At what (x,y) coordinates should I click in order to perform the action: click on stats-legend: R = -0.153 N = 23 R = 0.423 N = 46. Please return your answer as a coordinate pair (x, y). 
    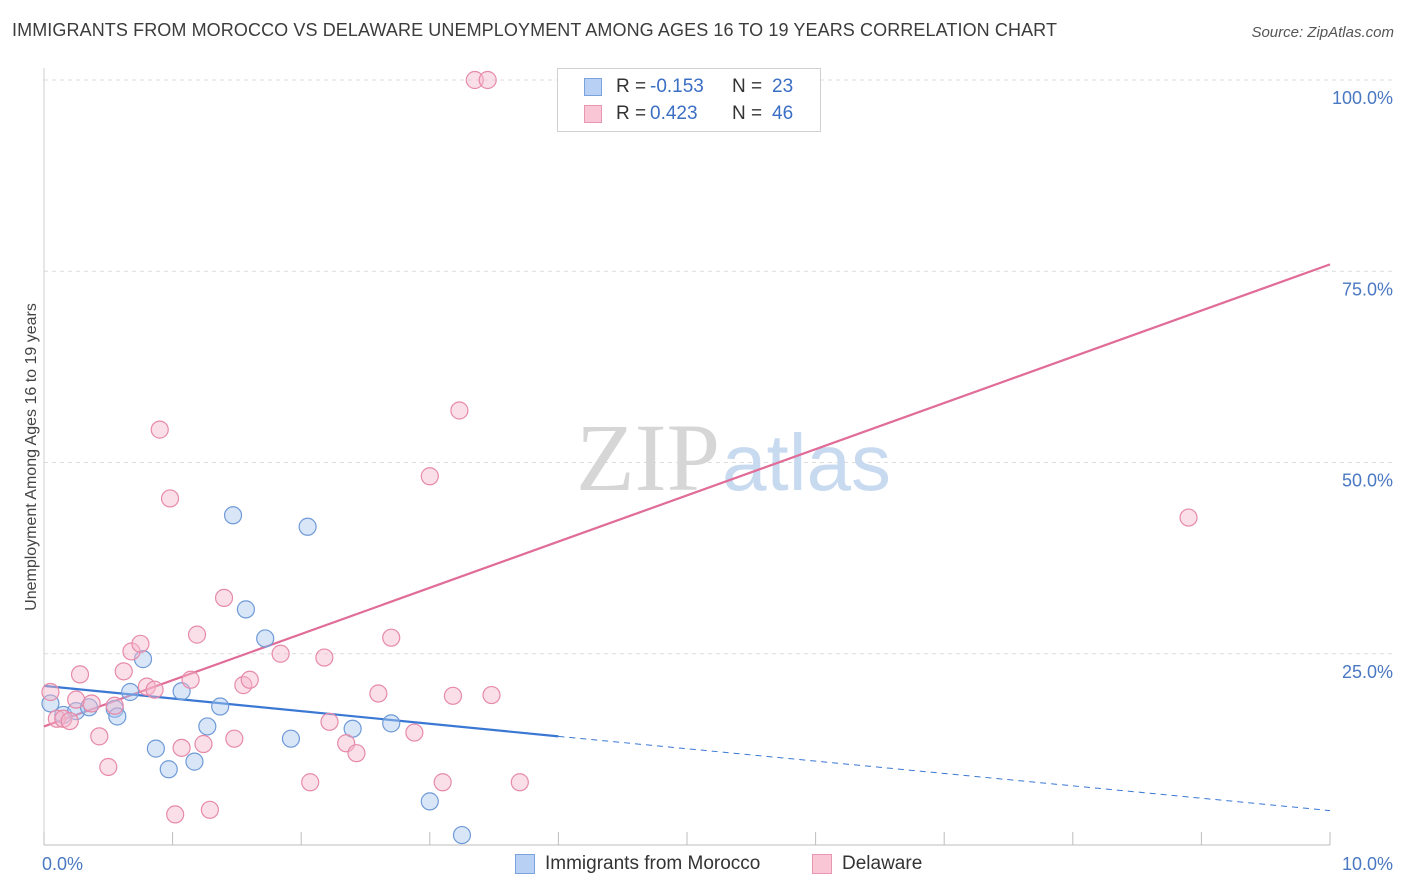
    Looking at the image, I should click on (689, 100).